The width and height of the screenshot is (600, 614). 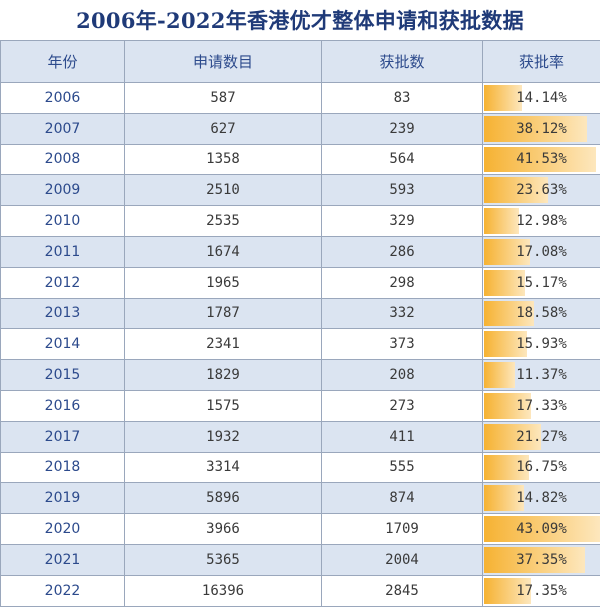 I want to click on rate-label: 14.82%, so click(x=541, y=498).